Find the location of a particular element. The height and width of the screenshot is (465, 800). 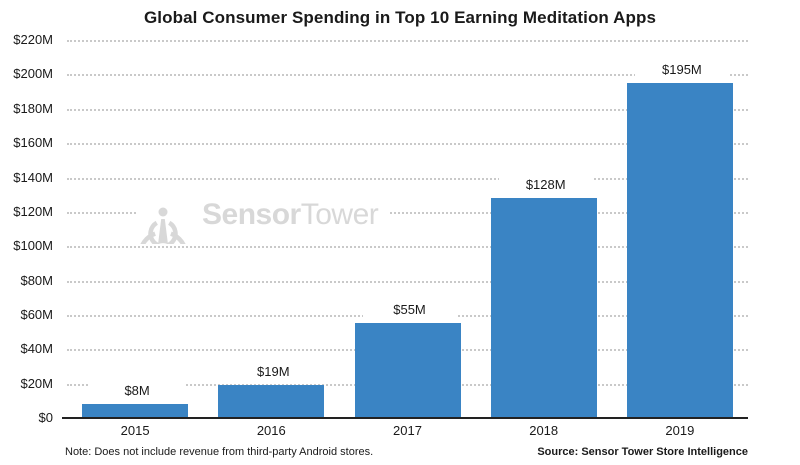

bar-value-label: $128M is located at coordinates (545, 185).